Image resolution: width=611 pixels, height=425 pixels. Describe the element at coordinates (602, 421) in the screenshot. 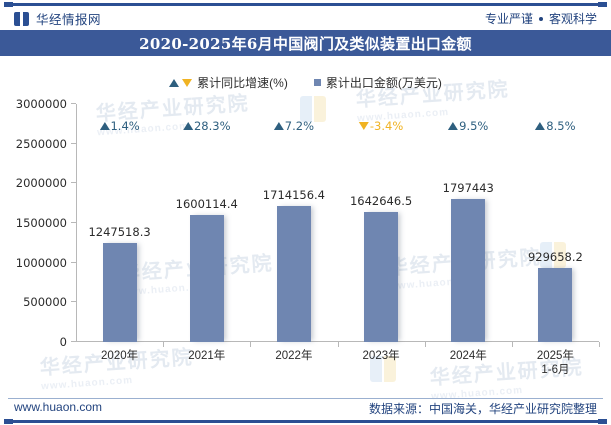

I see `bottom-rule-cap-right` at that location.